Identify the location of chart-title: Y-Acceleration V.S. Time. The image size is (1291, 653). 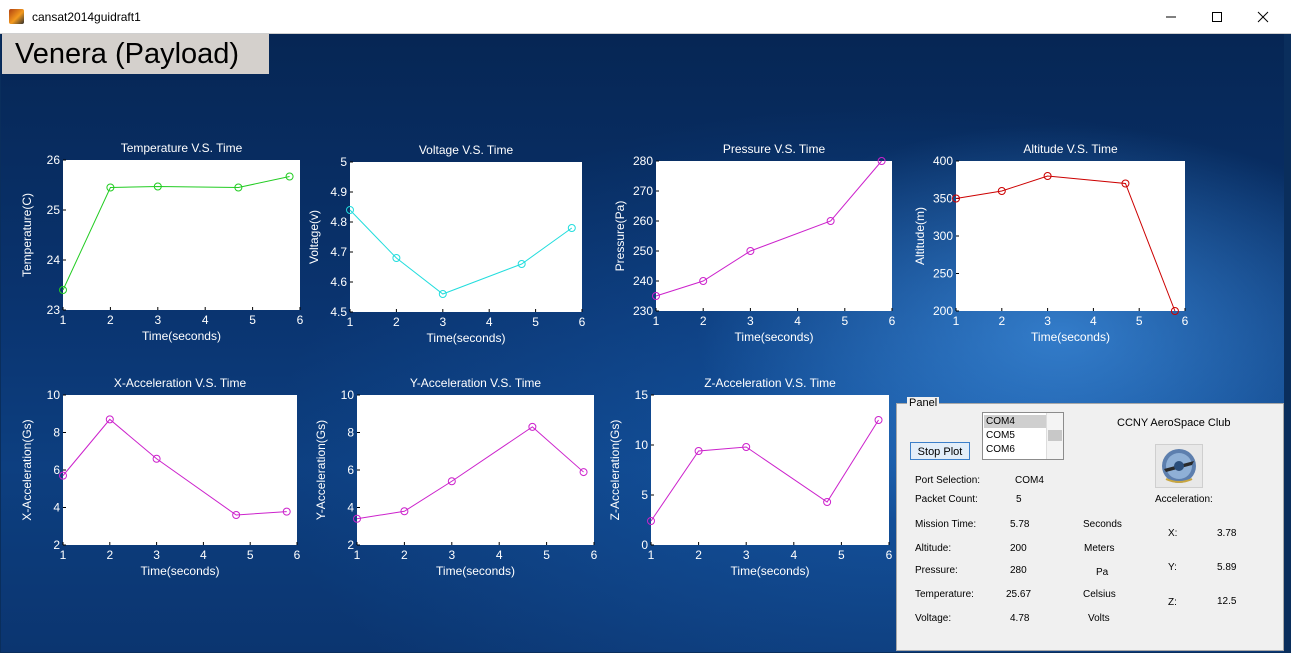
(476, 383).